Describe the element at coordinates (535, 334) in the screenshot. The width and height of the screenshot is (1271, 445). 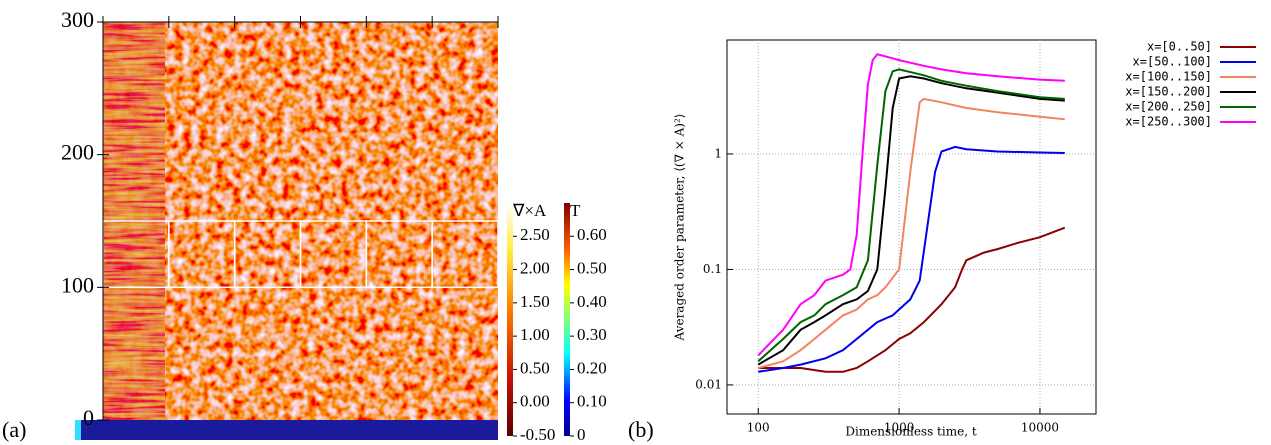
I see `colorbar-tick-label: 1.00` at that location.